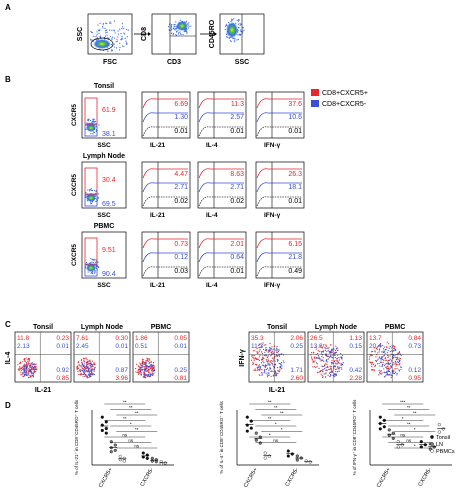 The width and height of the screenshot is (474, 495). Describe the element at coordinates (355, 338) in the screenshot. I see `c-value-ur-red: 1.13` at that location.